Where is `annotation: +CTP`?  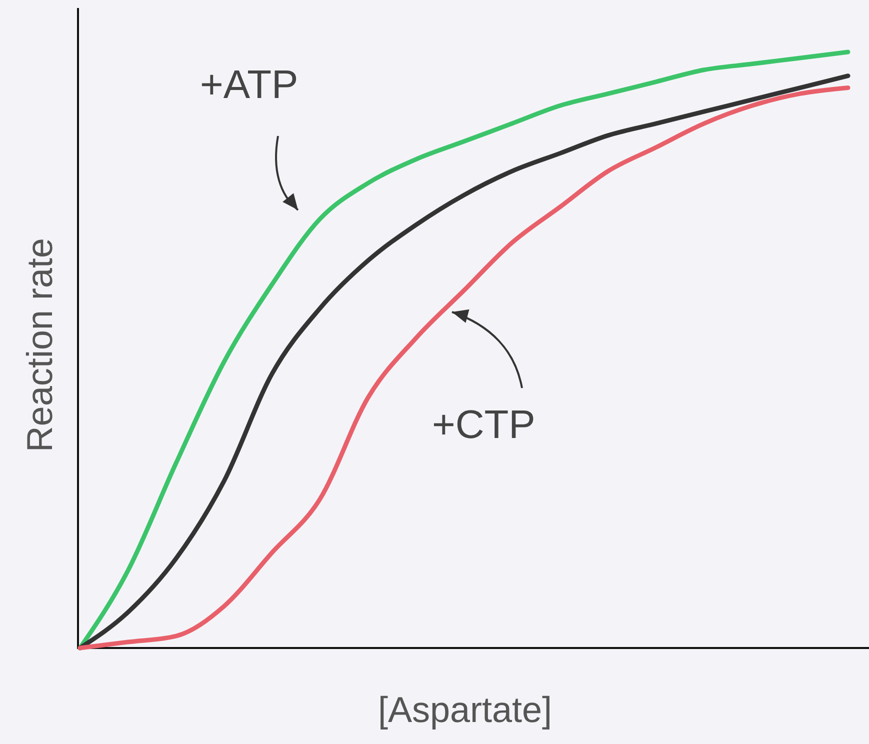 annotation: +CTP is located at coordinates (484, 425).